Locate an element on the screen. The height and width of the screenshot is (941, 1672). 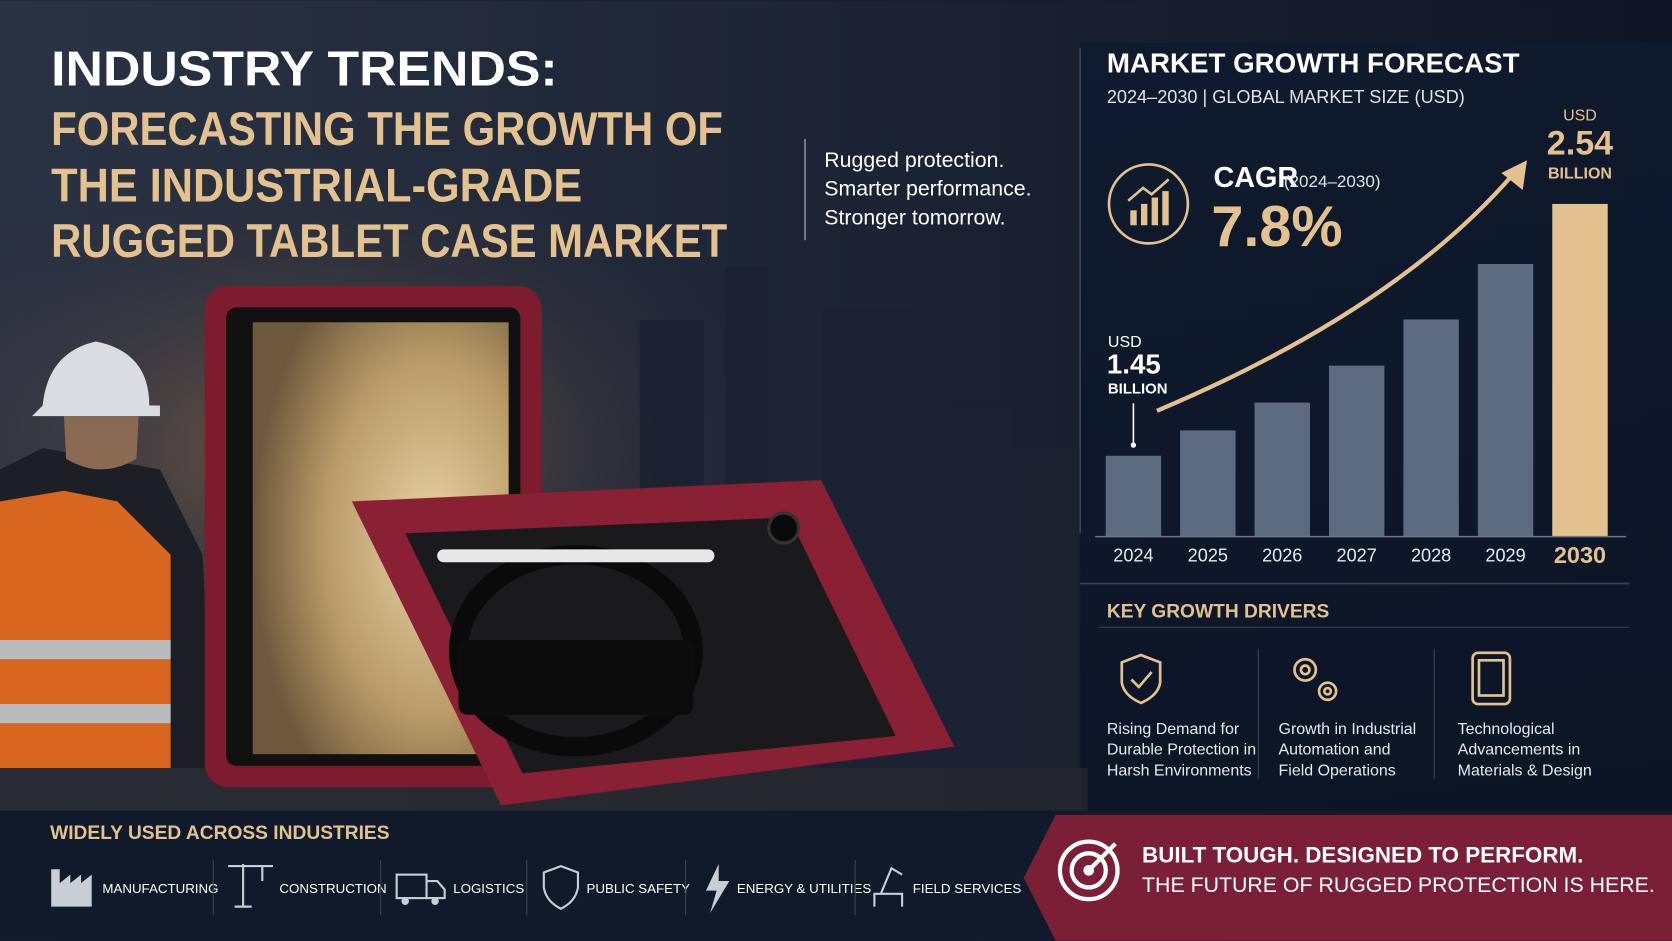
chart-title: MARKET GROWTH FORECAST is located at coordinates (1313, 63).